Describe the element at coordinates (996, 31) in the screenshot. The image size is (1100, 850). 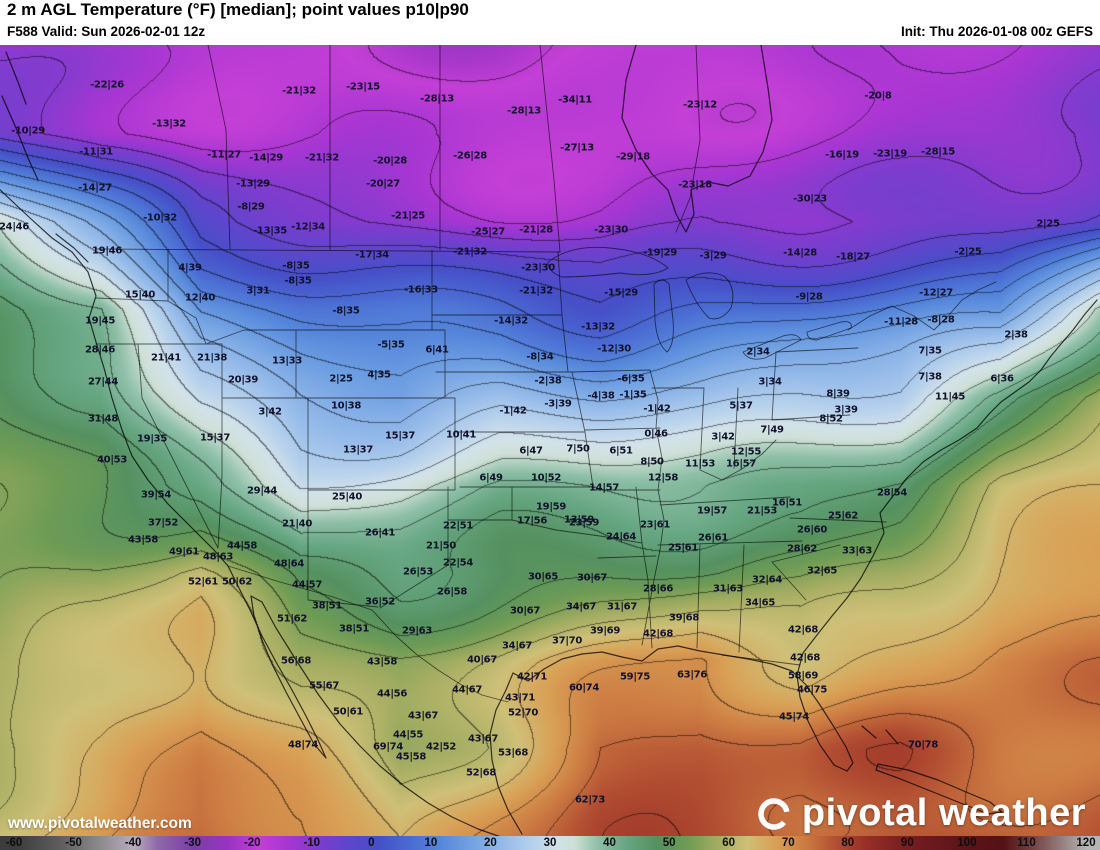
I see `init-time-text: Init: Thu 2026-01-08 00z GEFS` at that location.